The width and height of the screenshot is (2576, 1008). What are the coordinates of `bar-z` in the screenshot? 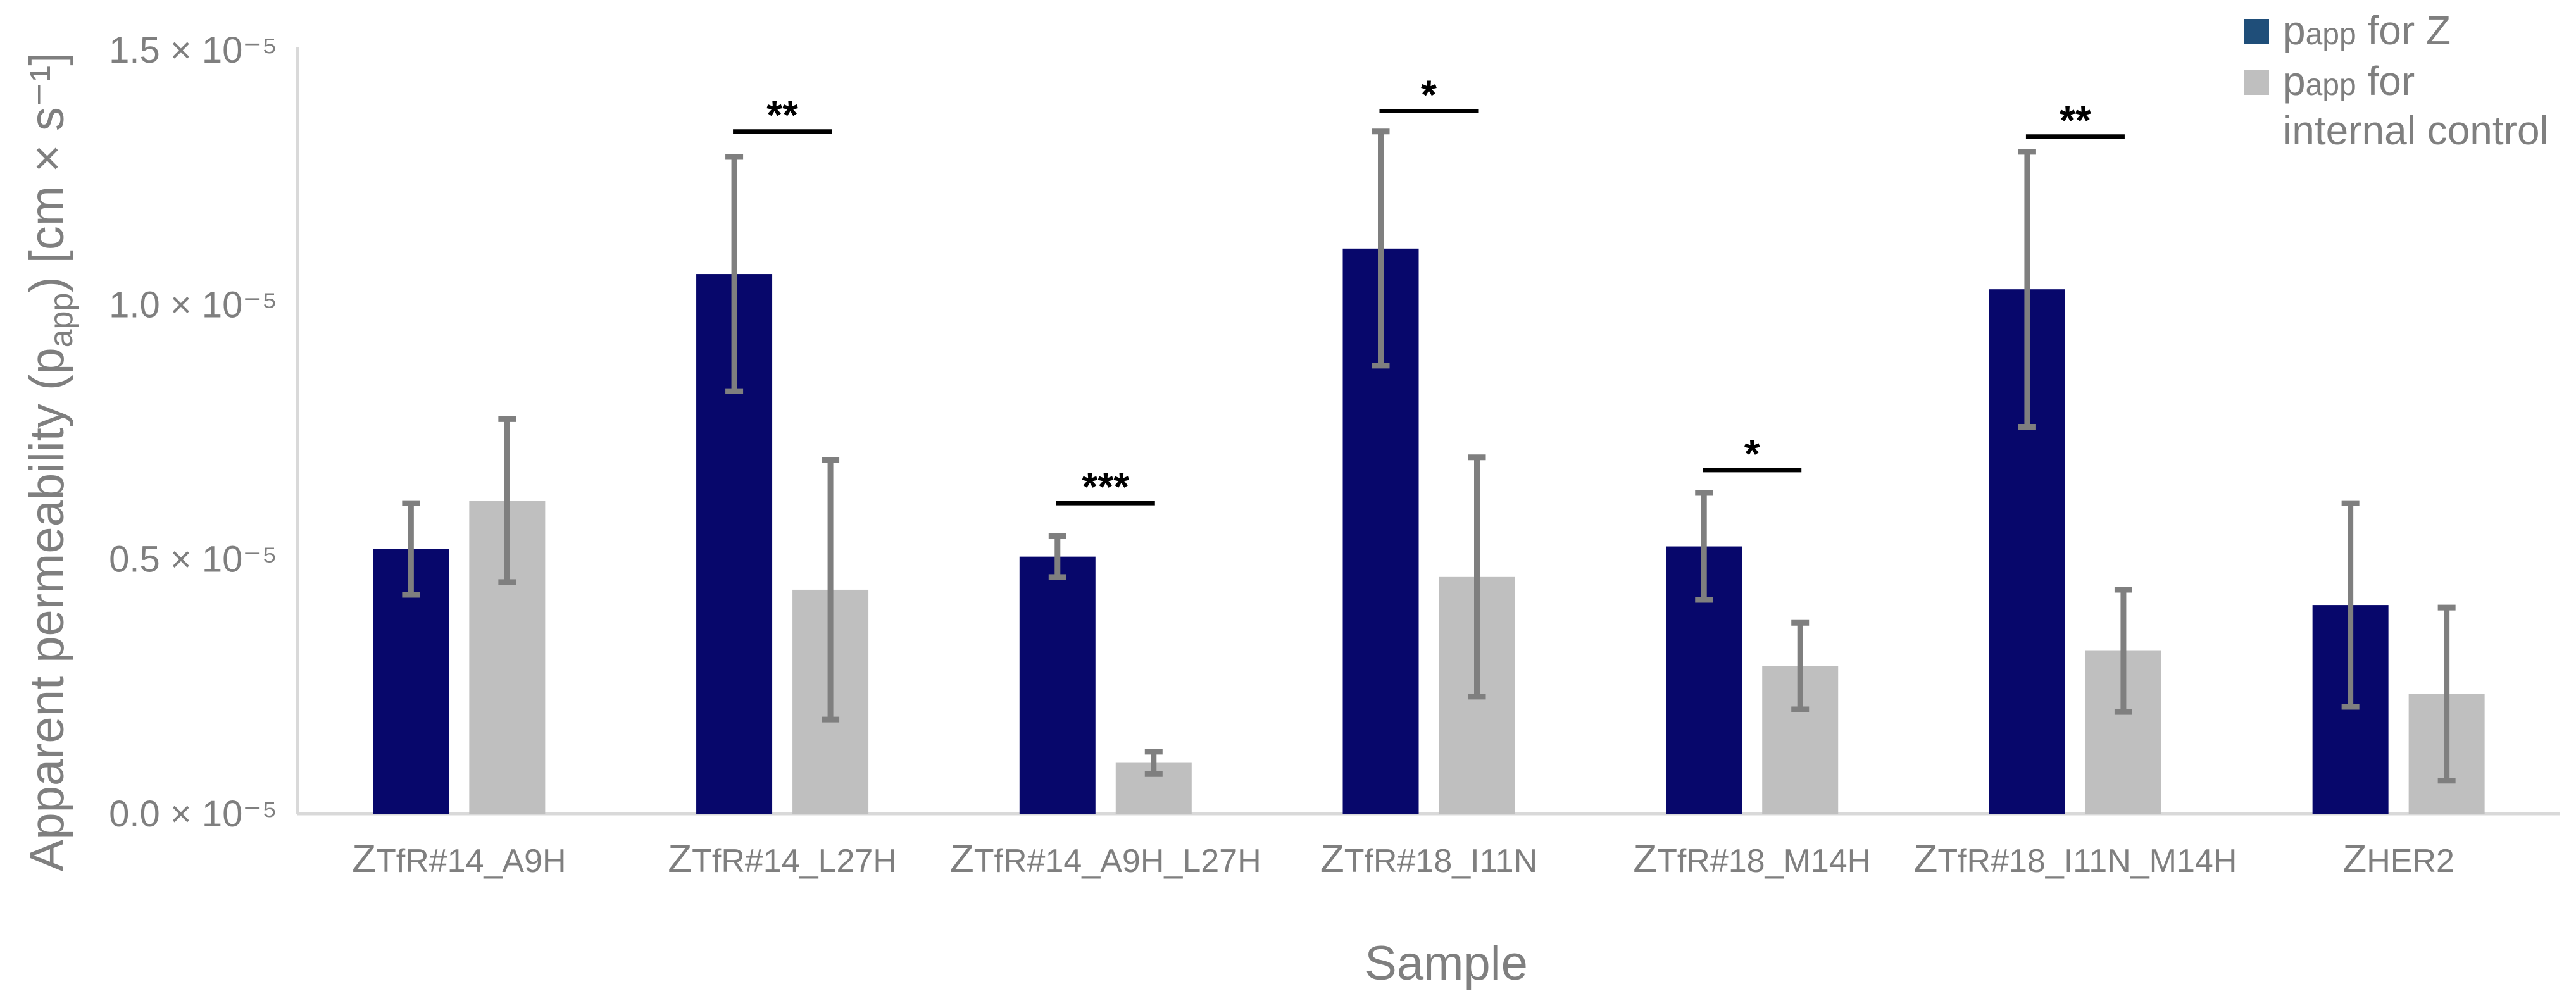 It's located at (1057, 685).